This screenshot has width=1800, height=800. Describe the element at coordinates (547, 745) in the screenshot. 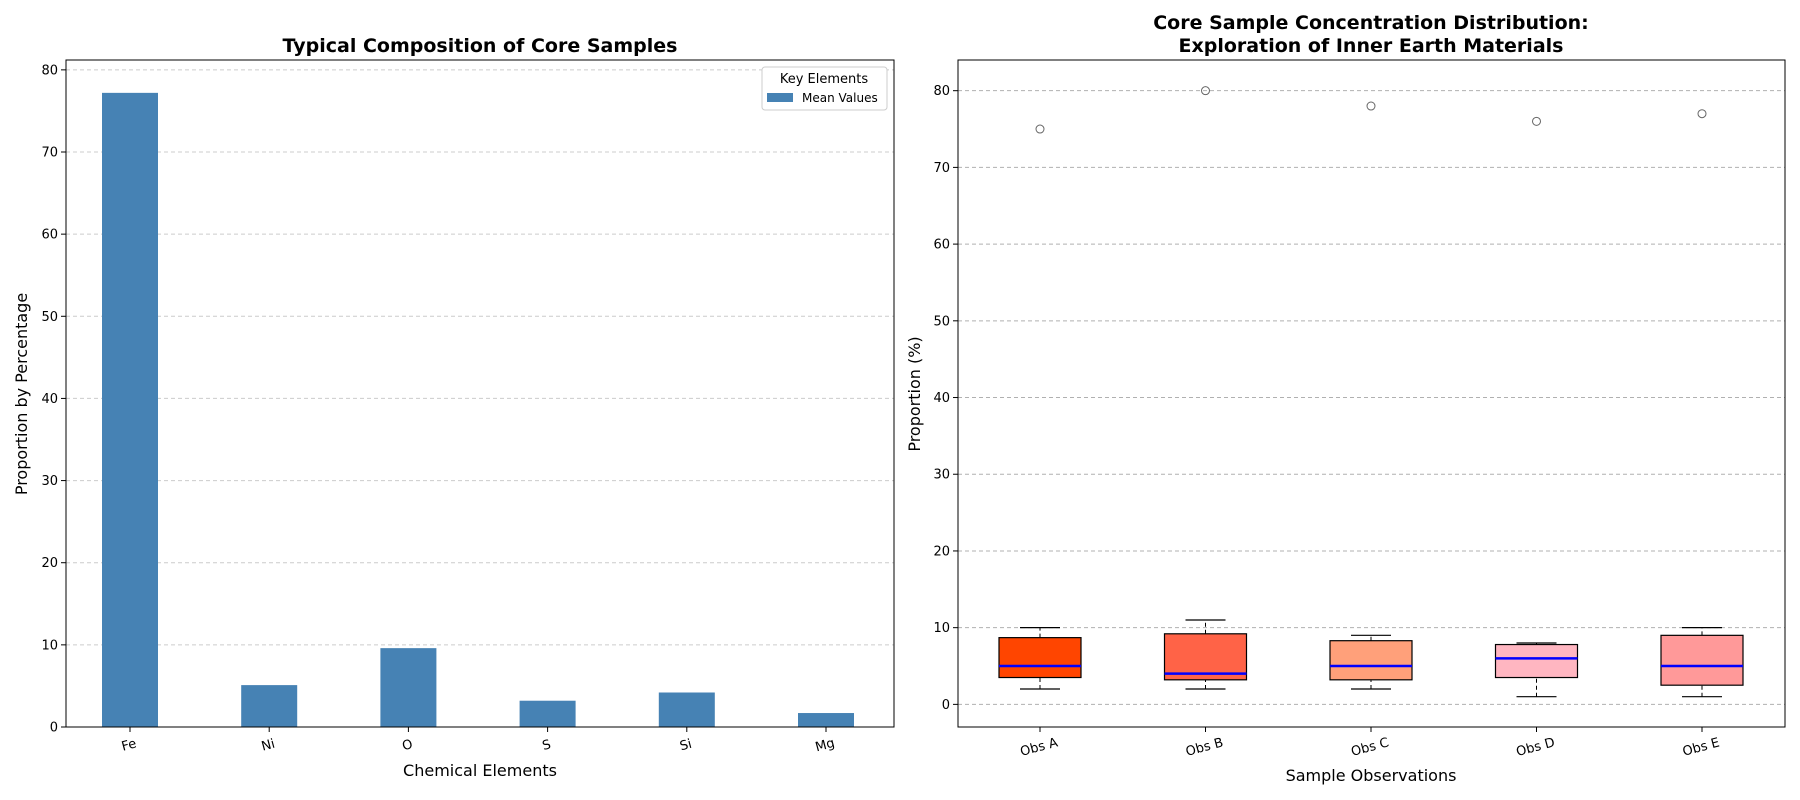

I see `x-tick-label: S` at that location.